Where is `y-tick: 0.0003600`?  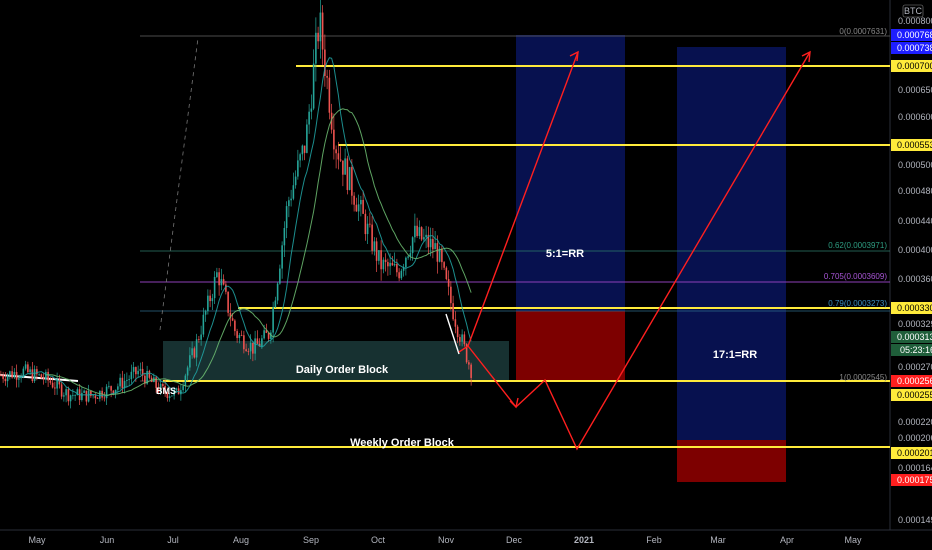
y-tick: 0.0003600 is located at coordinates (915, 279).